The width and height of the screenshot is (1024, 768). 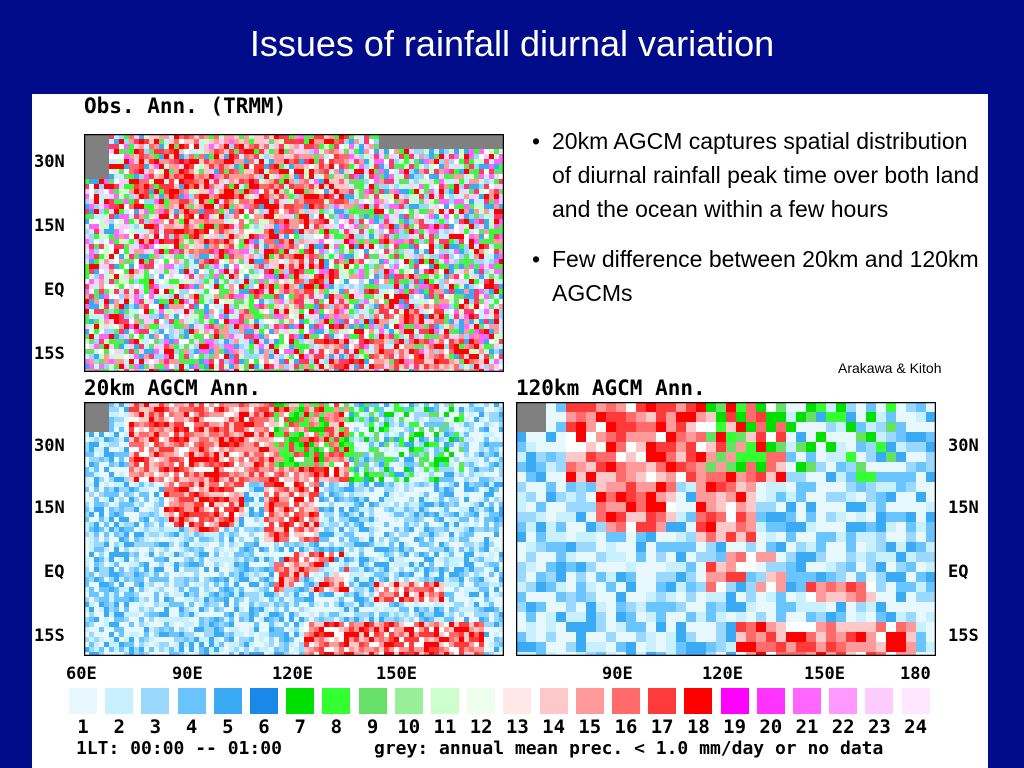 I want to click on legend-number: 1, so click(x=83, y=727).